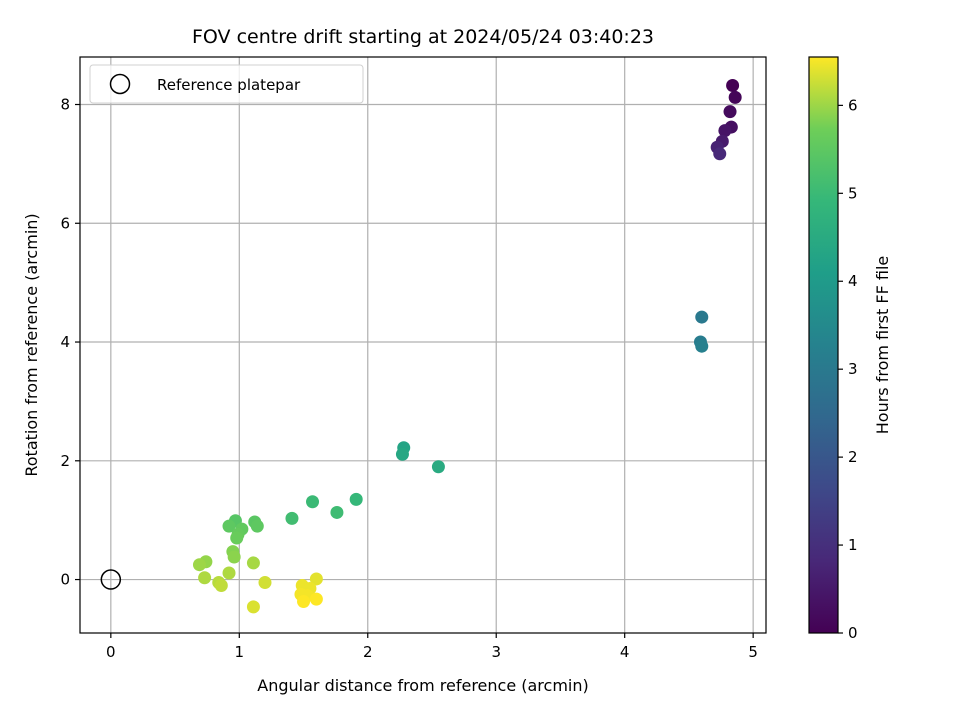  I want to click on y-tick-label: 4, so click(65, 342).